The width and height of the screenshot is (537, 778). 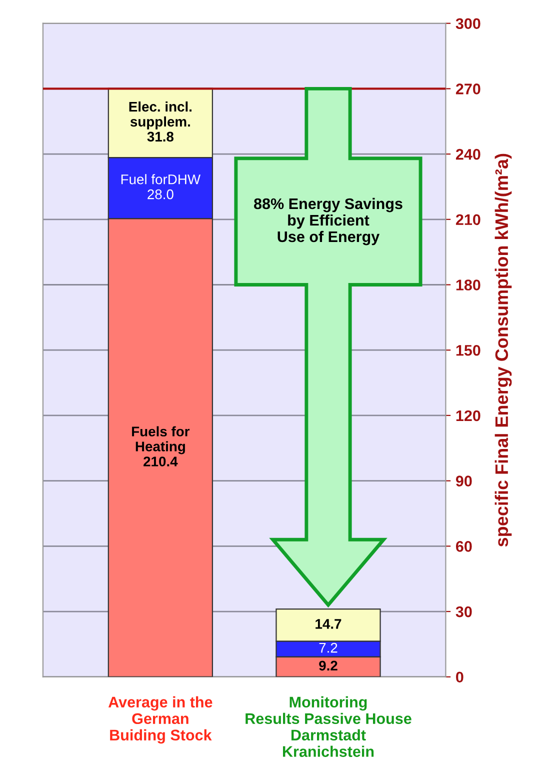 I want to click on y-tick-label: 120, so click(x=468, y=416).